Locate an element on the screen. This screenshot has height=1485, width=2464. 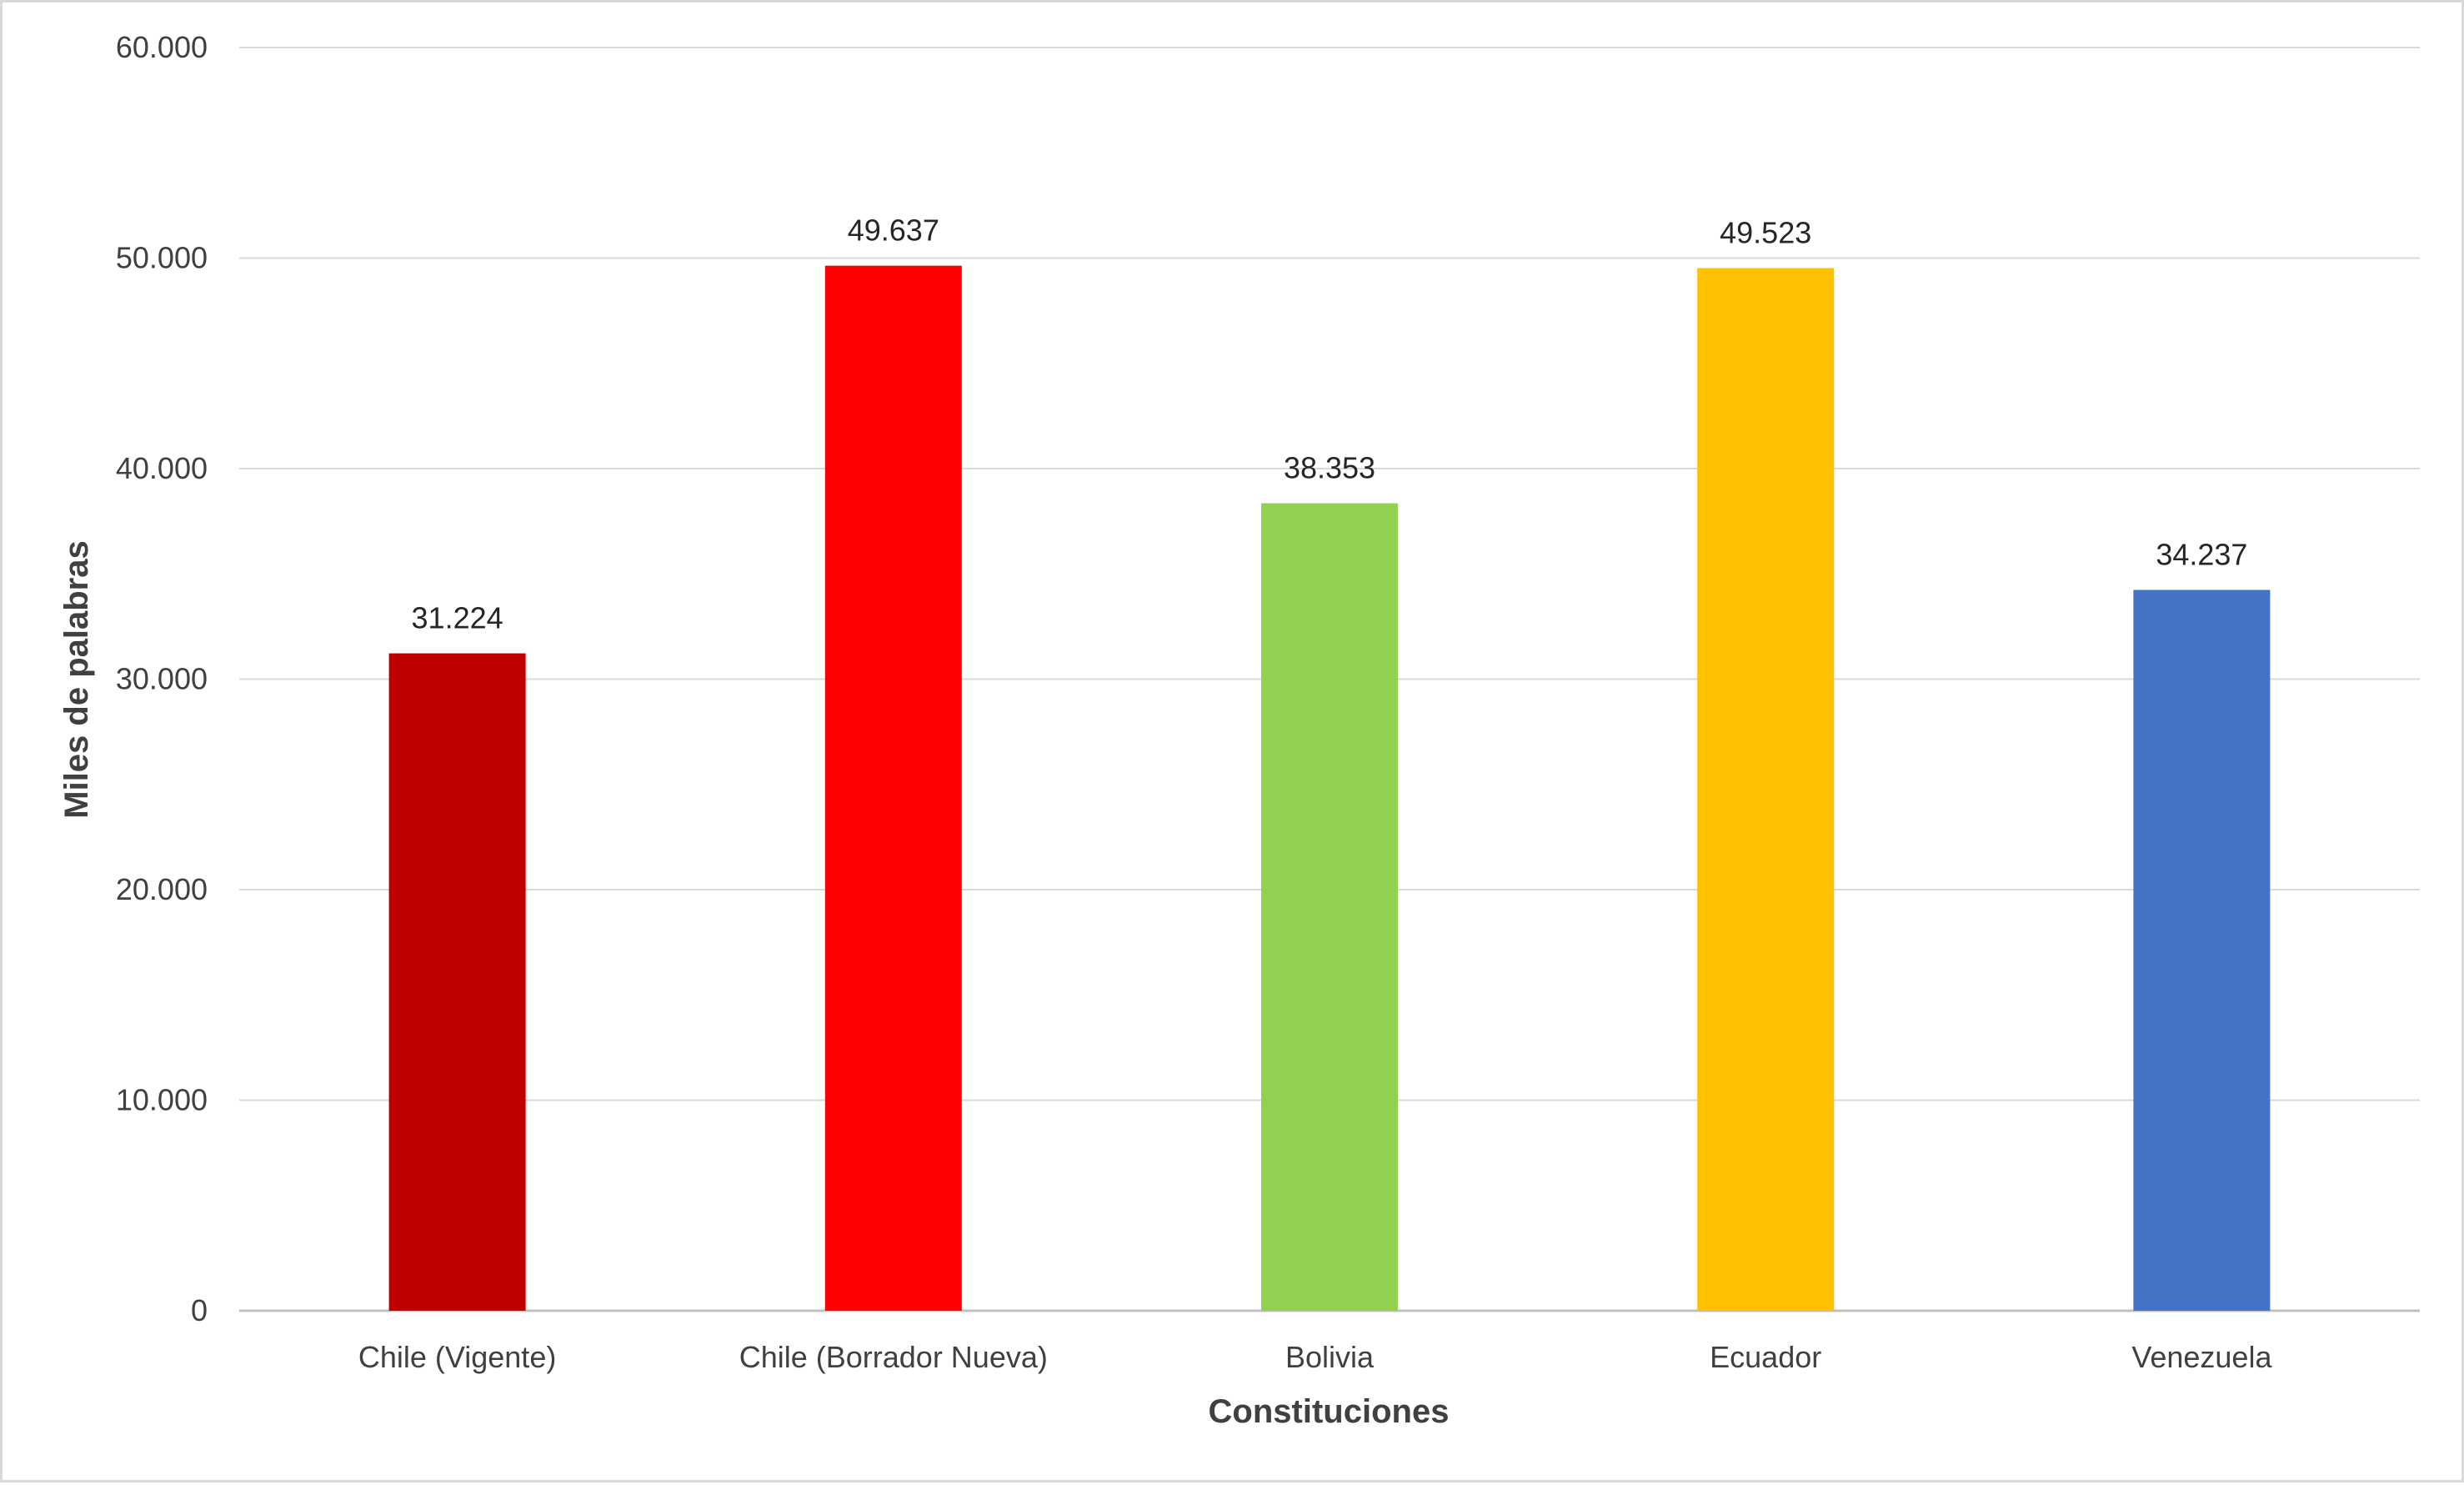
y-axis-ticks: 0 10.000 20.000 30.000 40.000 50.000 60.000 is located at coordinates (162, 679).